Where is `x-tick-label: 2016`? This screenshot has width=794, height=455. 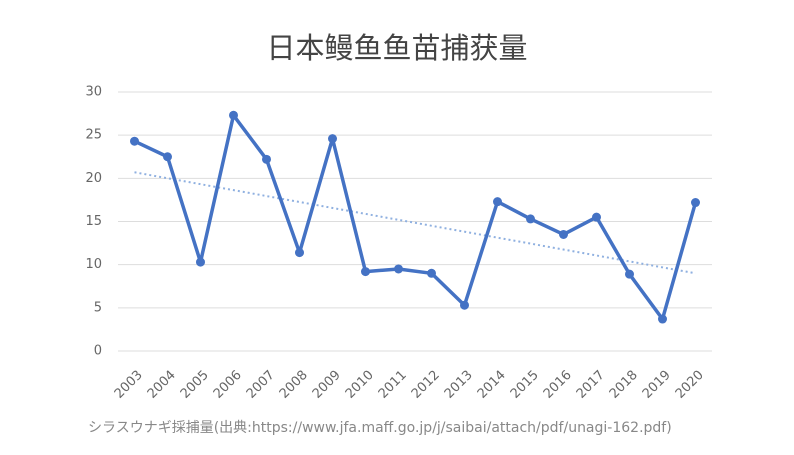 x-tick-label: 2016 is located at coordinates (558, 385).